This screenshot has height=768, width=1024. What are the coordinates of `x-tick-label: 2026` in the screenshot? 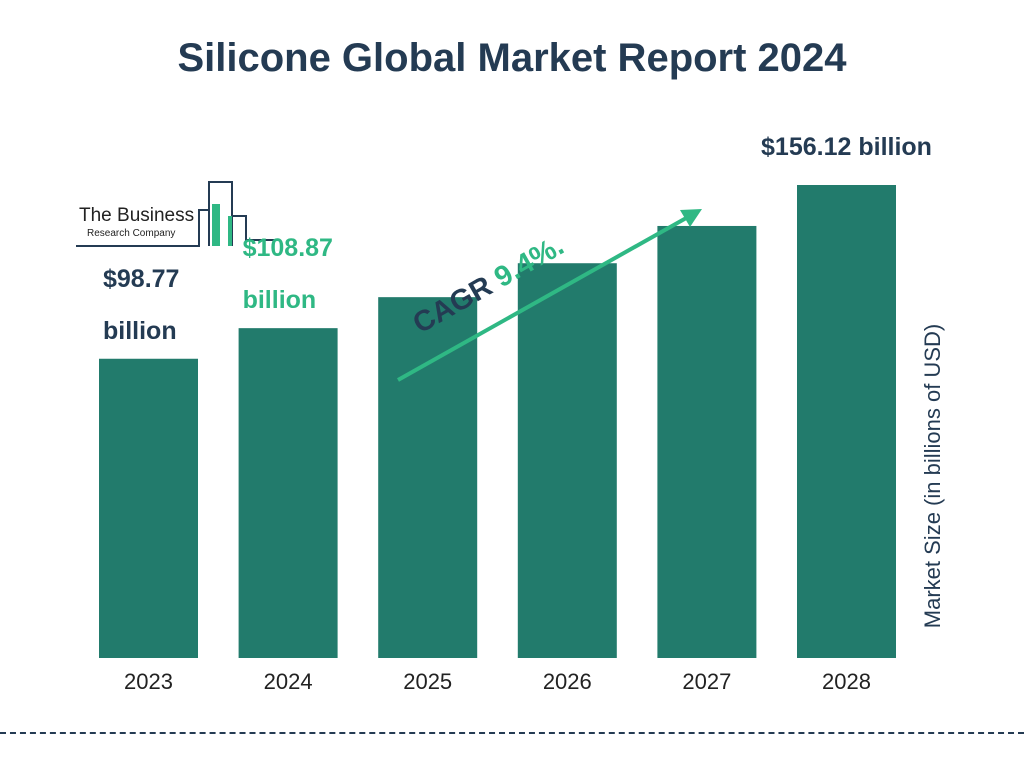 It's located at (567, 681).